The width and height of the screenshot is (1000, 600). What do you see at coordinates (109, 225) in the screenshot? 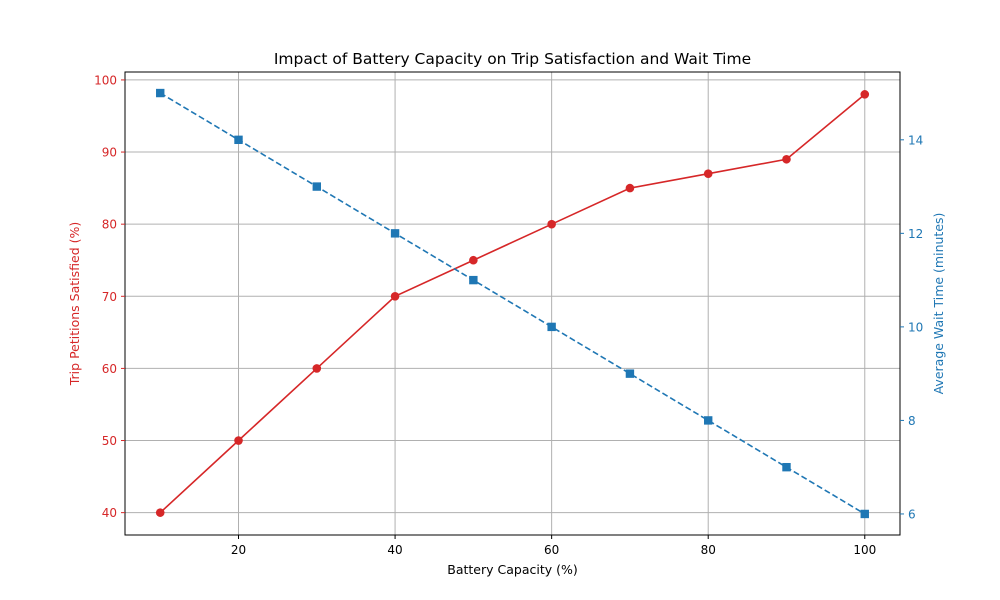
I see `y-left-tick-label: 80` at bounding box center [109, 225].